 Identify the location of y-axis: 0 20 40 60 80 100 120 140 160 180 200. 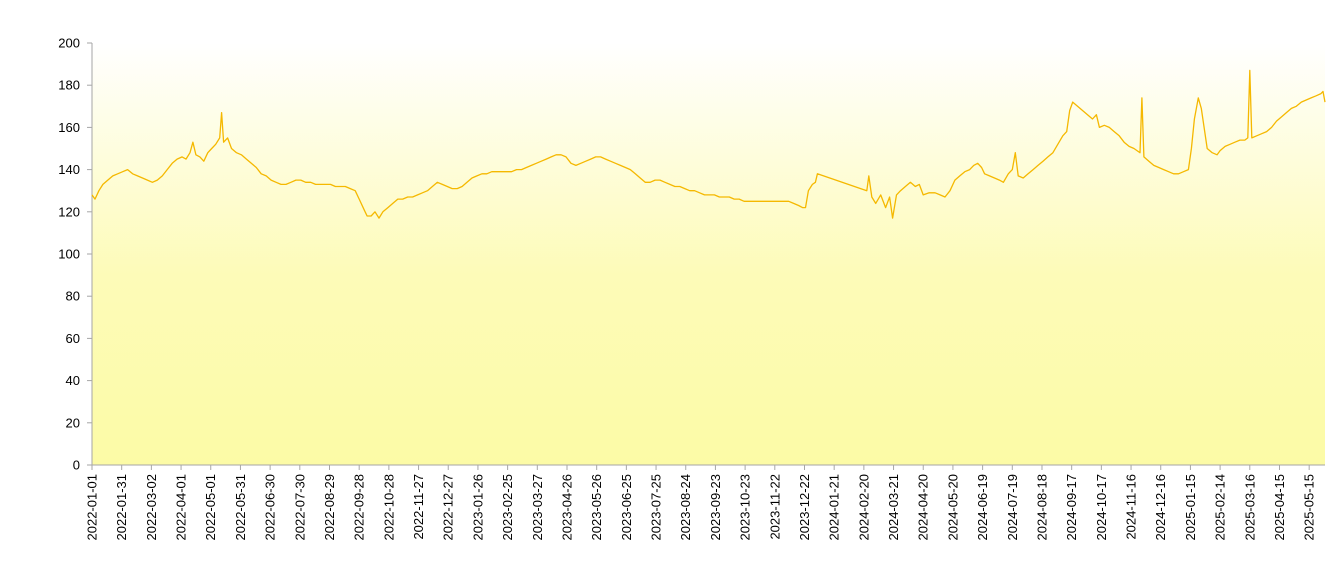
(75, 254).